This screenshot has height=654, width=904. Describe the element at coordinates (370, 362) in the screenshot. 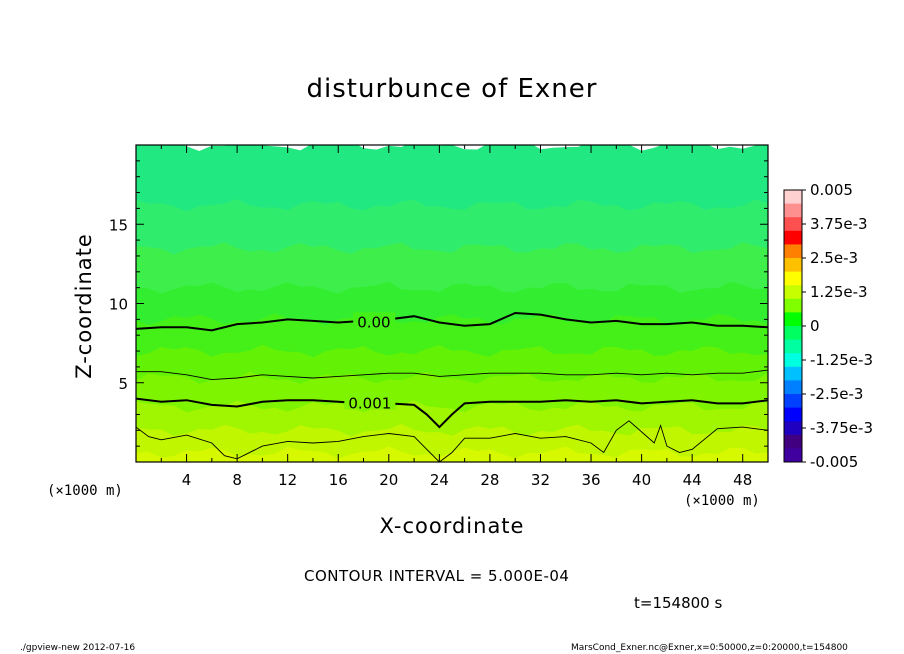

I see `contour-labels: 0.00 0.001` at that location.